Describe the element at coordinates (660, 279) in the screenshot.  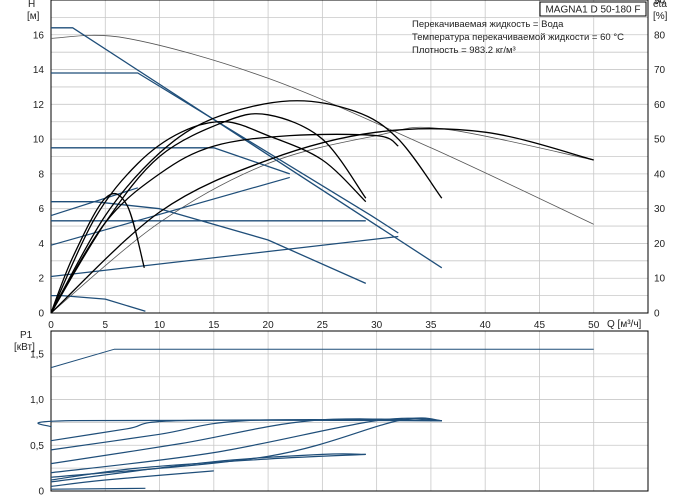
I see `y-tick-label-eta: 10` at that location.